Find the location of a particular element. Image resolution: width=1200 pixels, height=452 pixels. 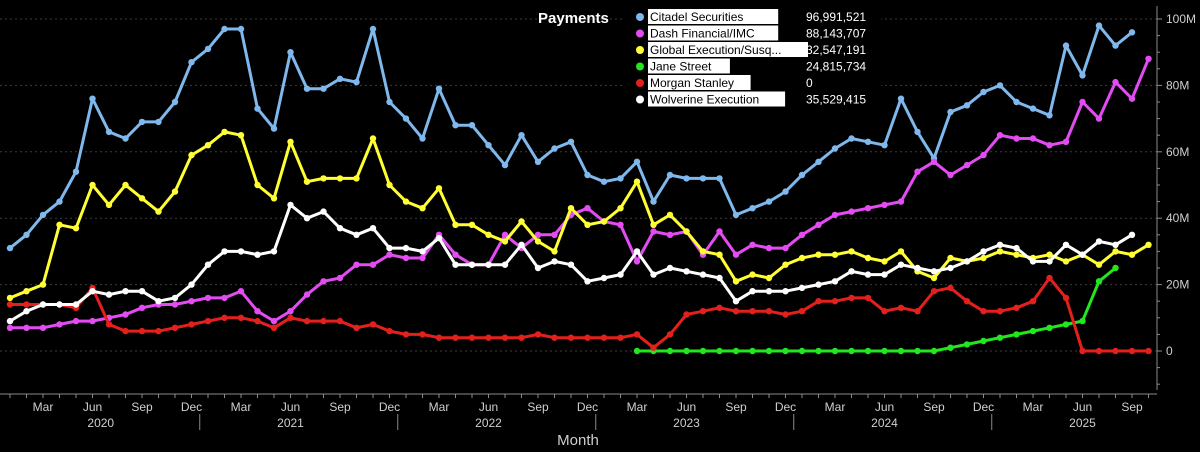

x-year-label: 2021 is located at coordinates (290, 423).